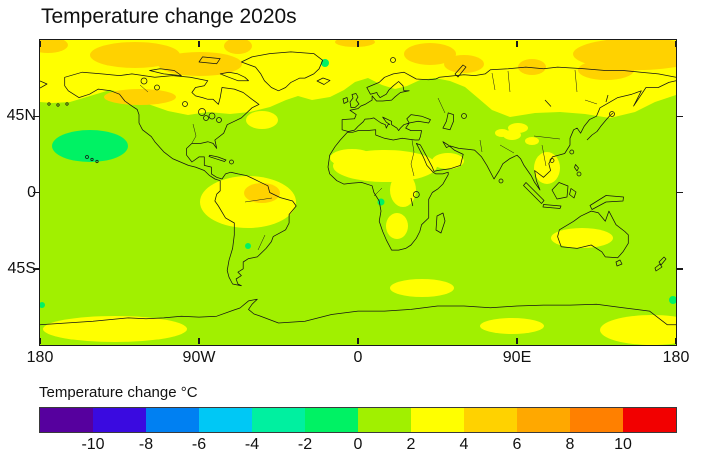 The image size is (710, 460). Describe the element at coordinates (199, 357) in the screenshot. I see `x-tick-label: 90W` at that location.